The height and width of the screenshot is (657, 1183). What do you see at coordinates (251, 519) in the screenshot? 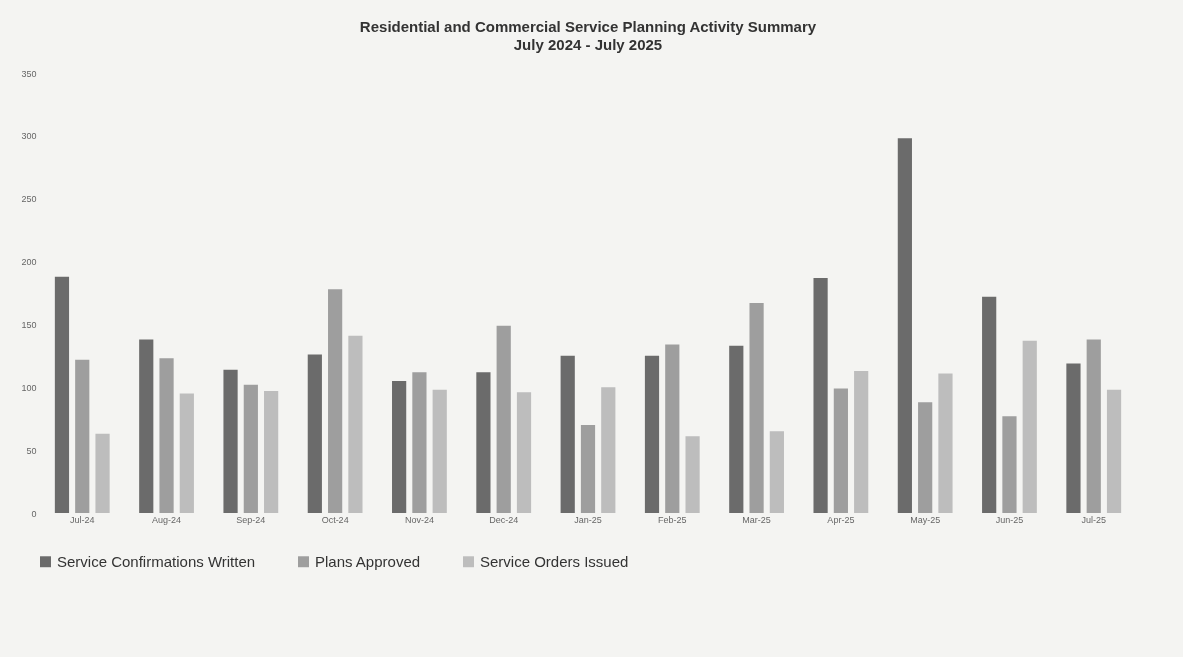
I see `x-tick-label: Sep-24` at bounding box center [251, 519].